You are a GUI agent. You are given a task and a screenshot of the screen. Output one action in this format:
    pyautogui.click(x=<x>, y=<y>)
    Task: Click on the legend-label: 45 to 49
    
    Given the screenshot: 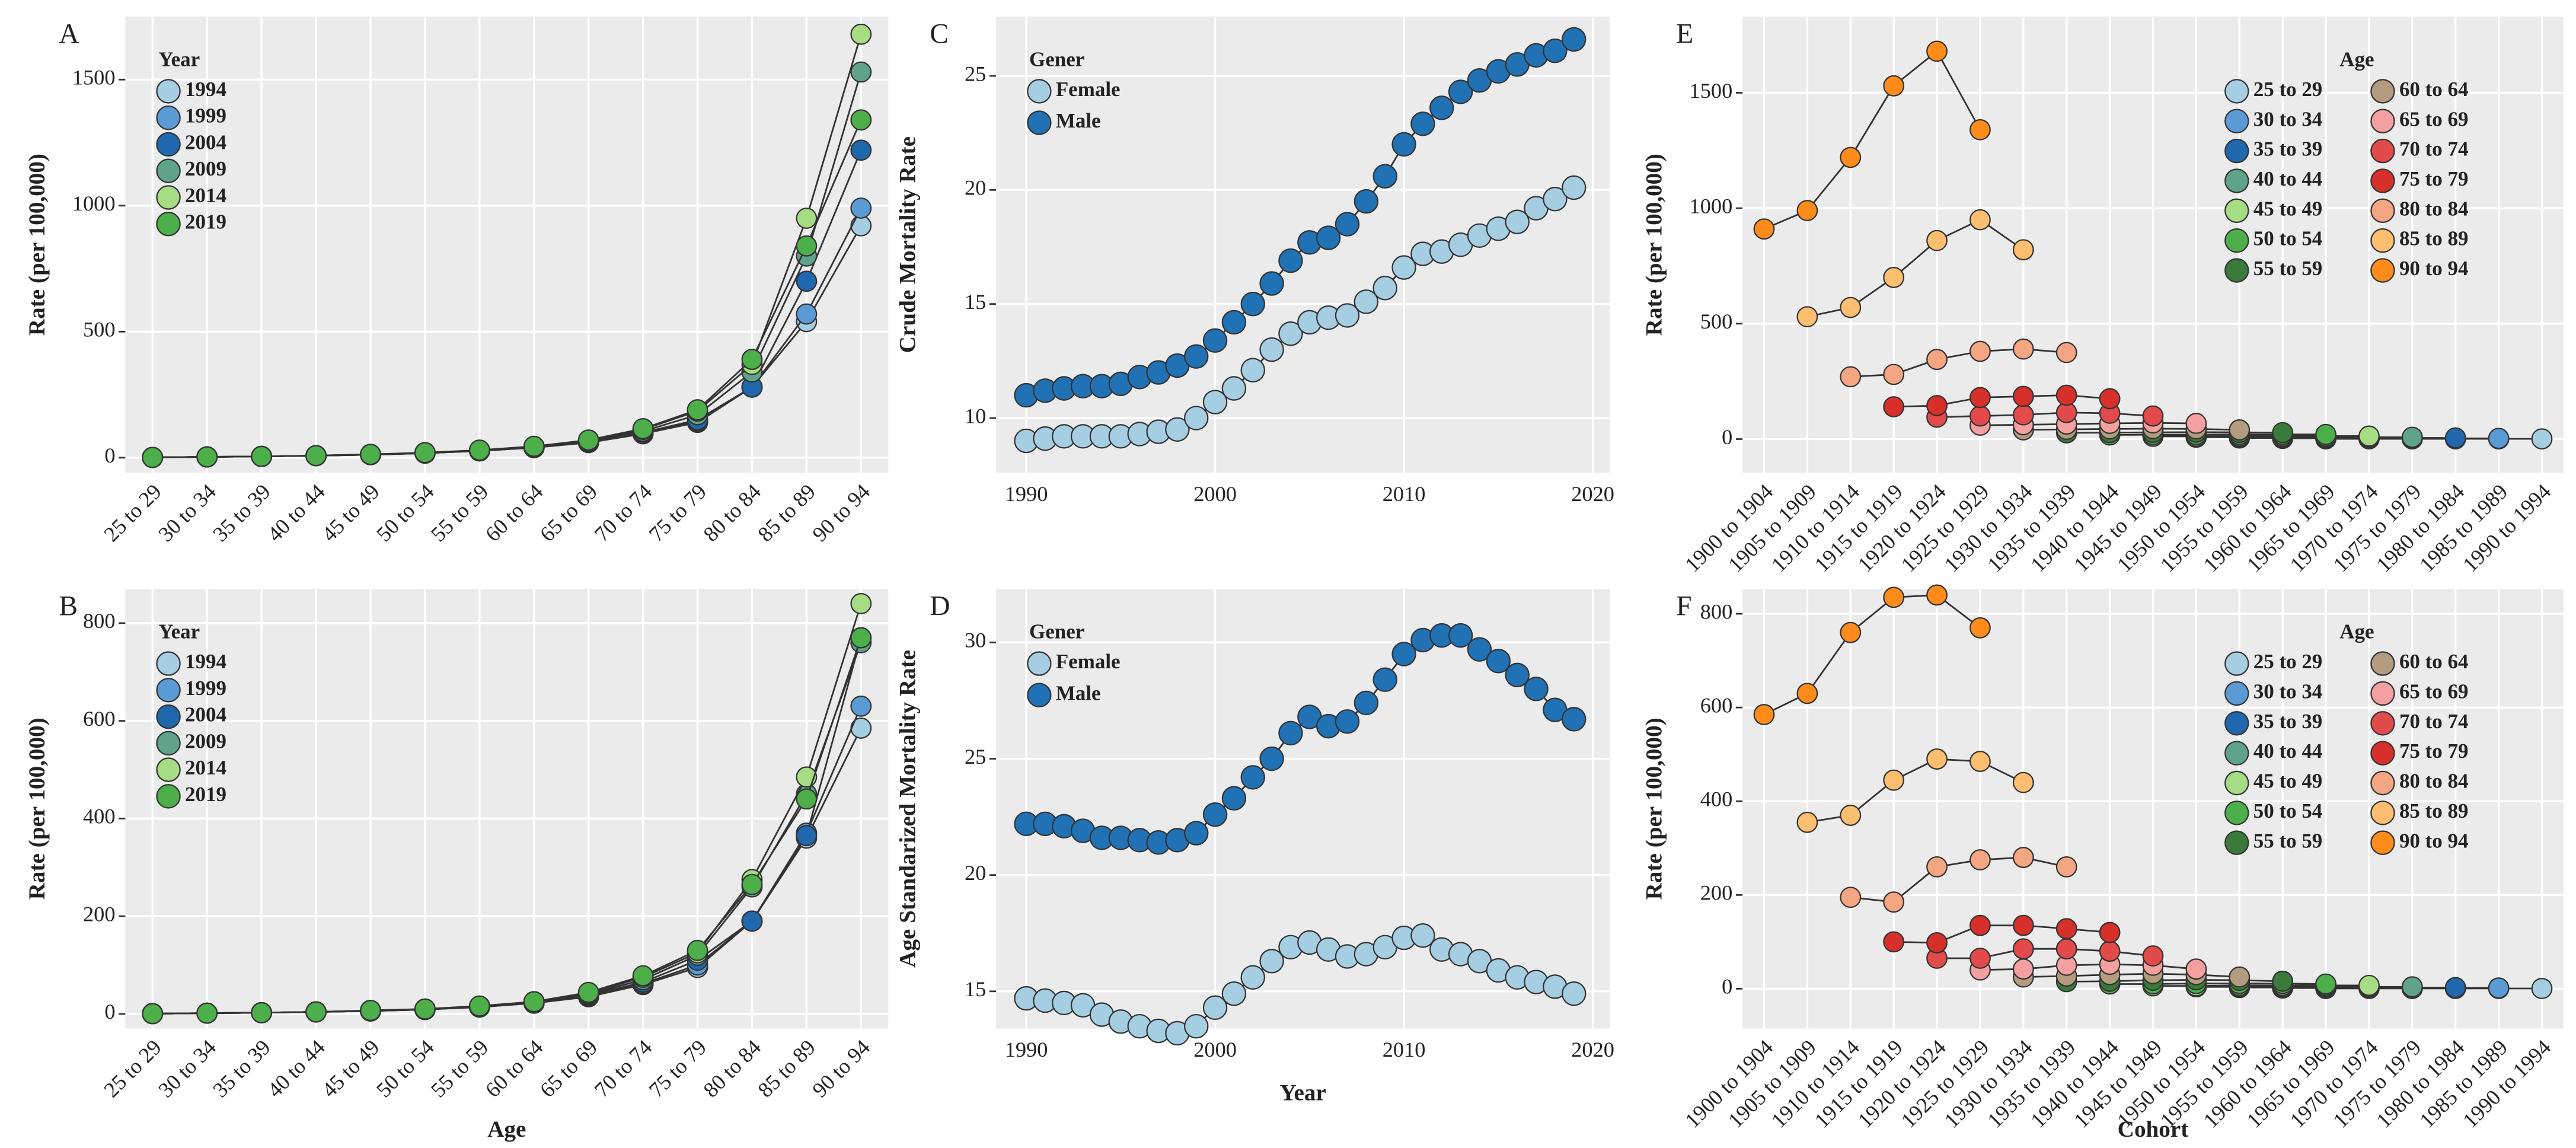 What is the action you would take?
    pyautogui.click(x=2288, y=208)
    